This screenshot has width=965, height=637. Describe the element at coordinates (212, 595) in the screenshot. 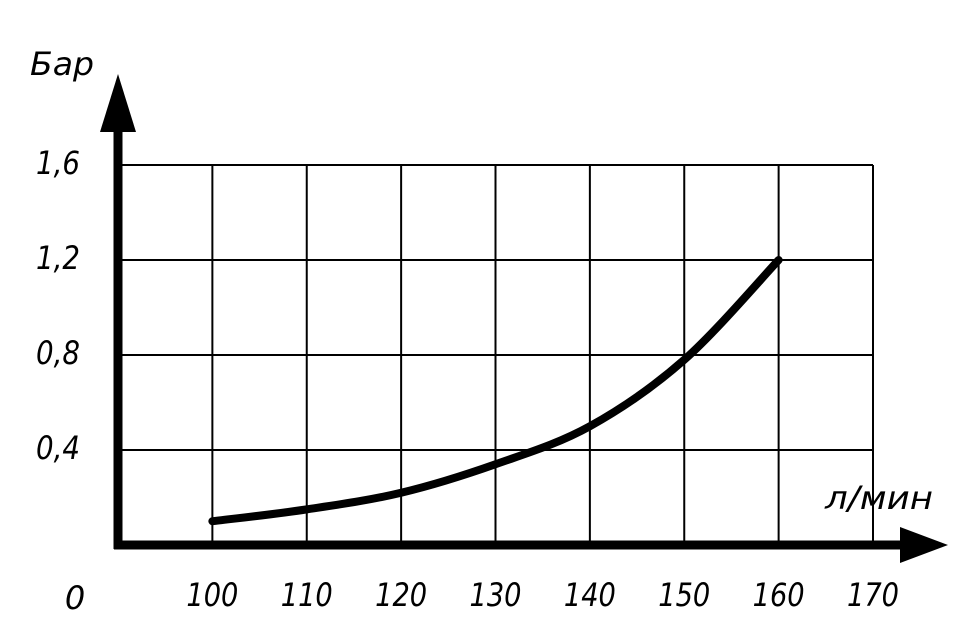

I see `x-tick-label: 100` at that location.